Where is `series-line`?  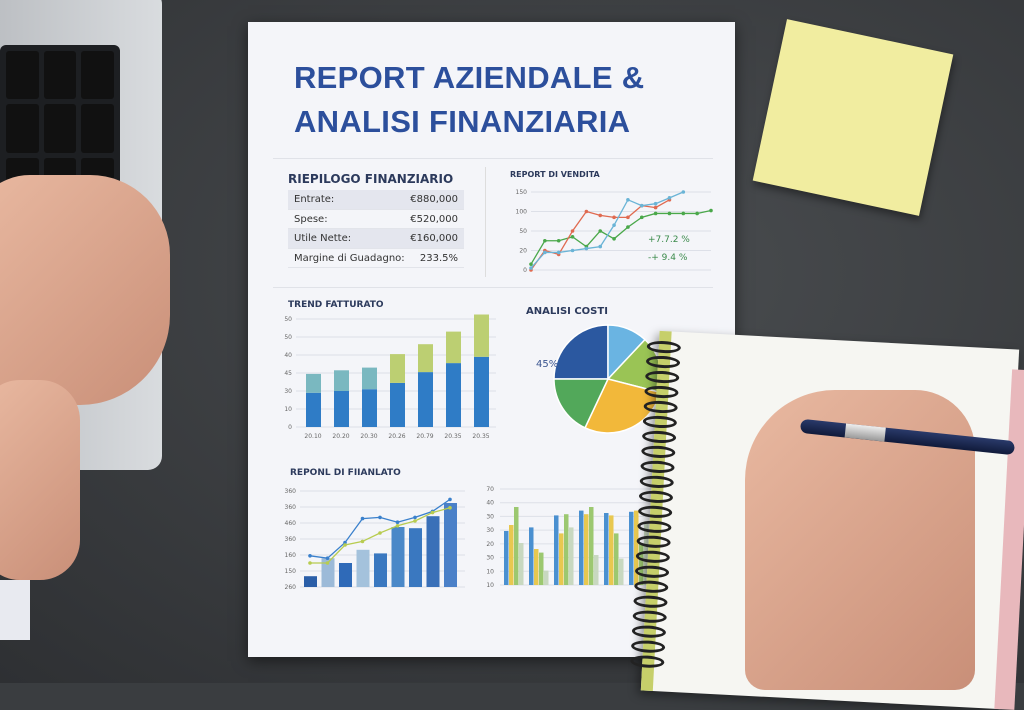
series-line is located at coordinates (607, 230).